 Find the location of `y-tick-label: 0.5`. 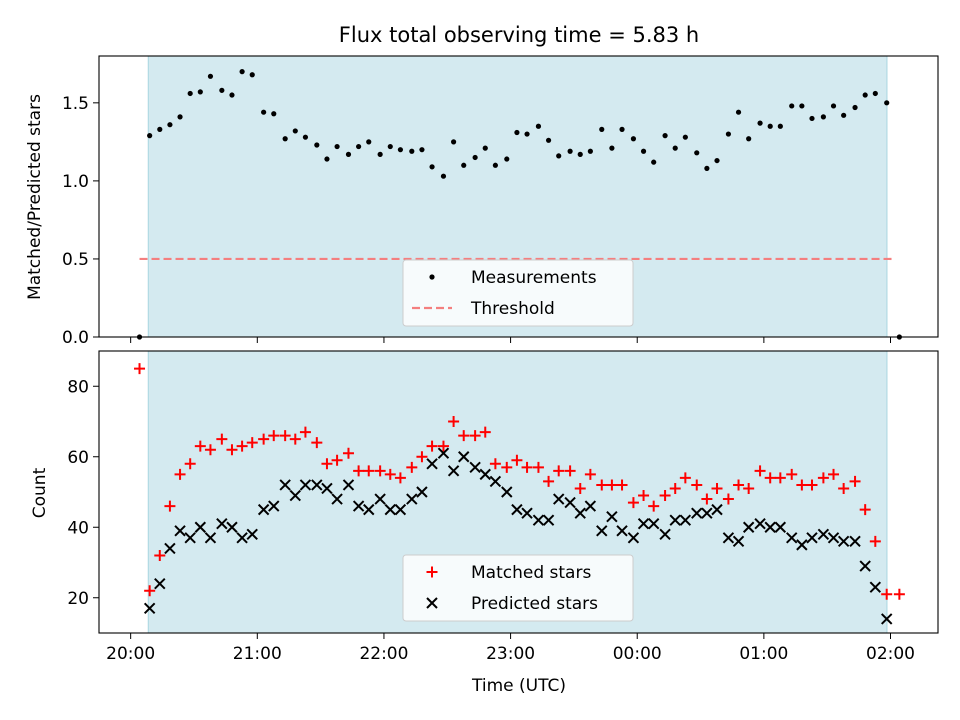

y-tick-label: 0.5 is located at coordinates (75, 260).